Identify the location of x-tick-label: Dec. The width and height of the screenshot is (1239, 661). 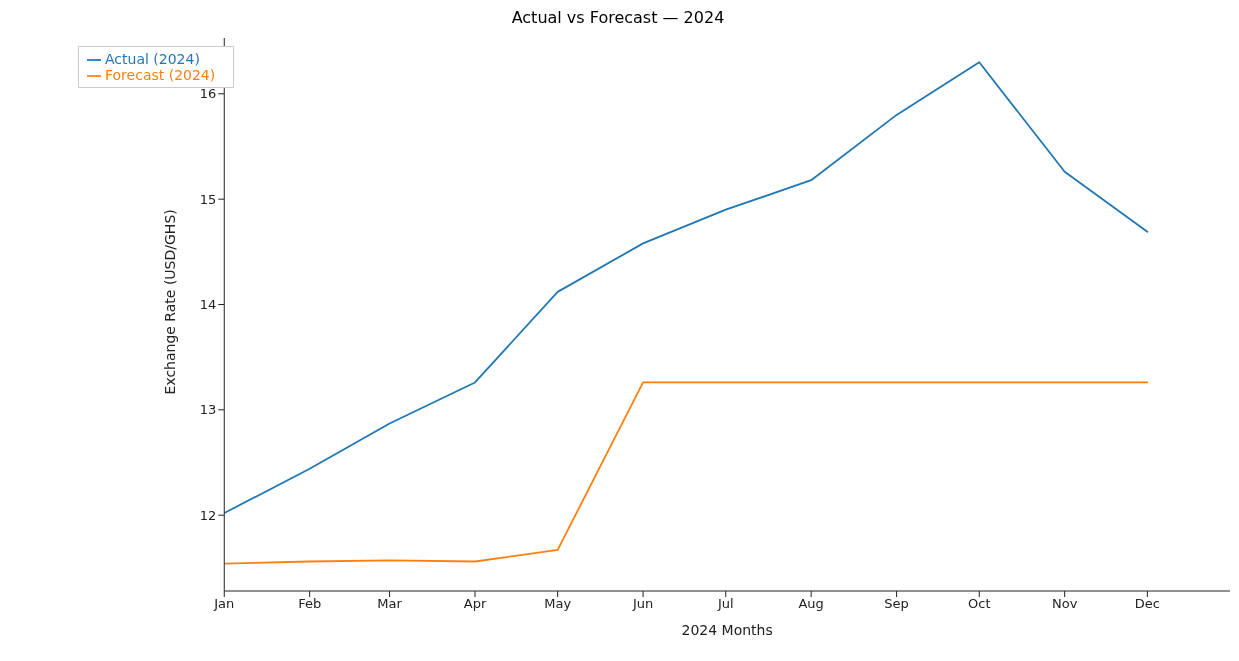
(1147, 604).